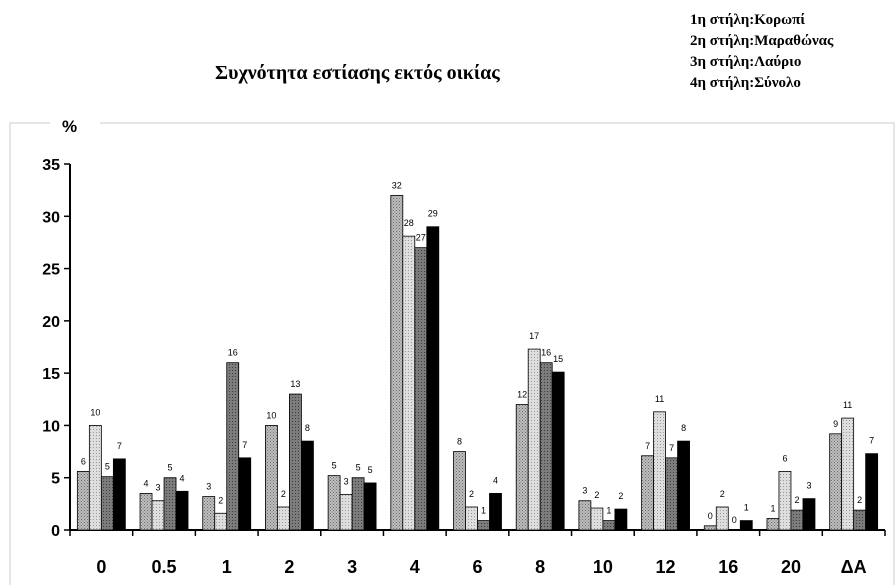  I want to click on y-tick-label: 5, so click(55, 479).